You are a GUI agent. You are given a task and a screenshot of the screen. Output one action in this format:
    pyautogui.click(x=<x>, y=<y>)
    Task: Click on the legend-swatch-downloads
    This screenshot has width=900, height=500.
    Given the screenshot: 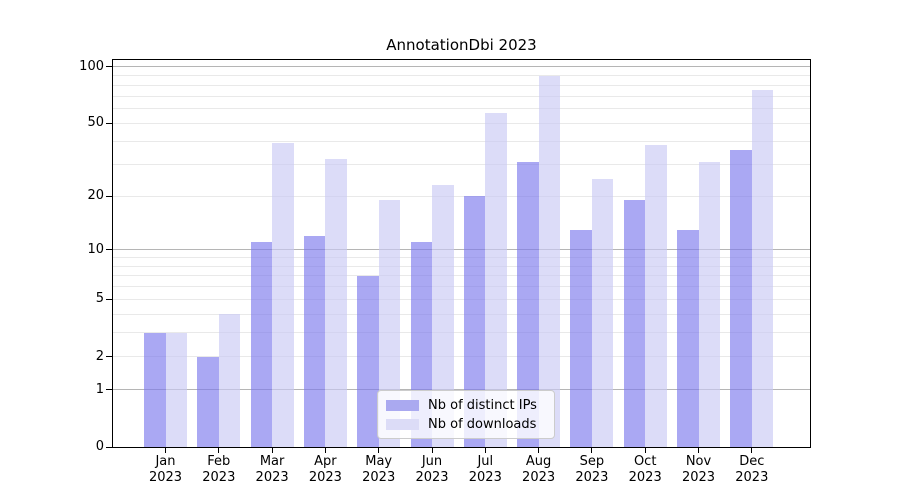 What is the action you would take?
    pyautogui.click(x=402, y=424)
    